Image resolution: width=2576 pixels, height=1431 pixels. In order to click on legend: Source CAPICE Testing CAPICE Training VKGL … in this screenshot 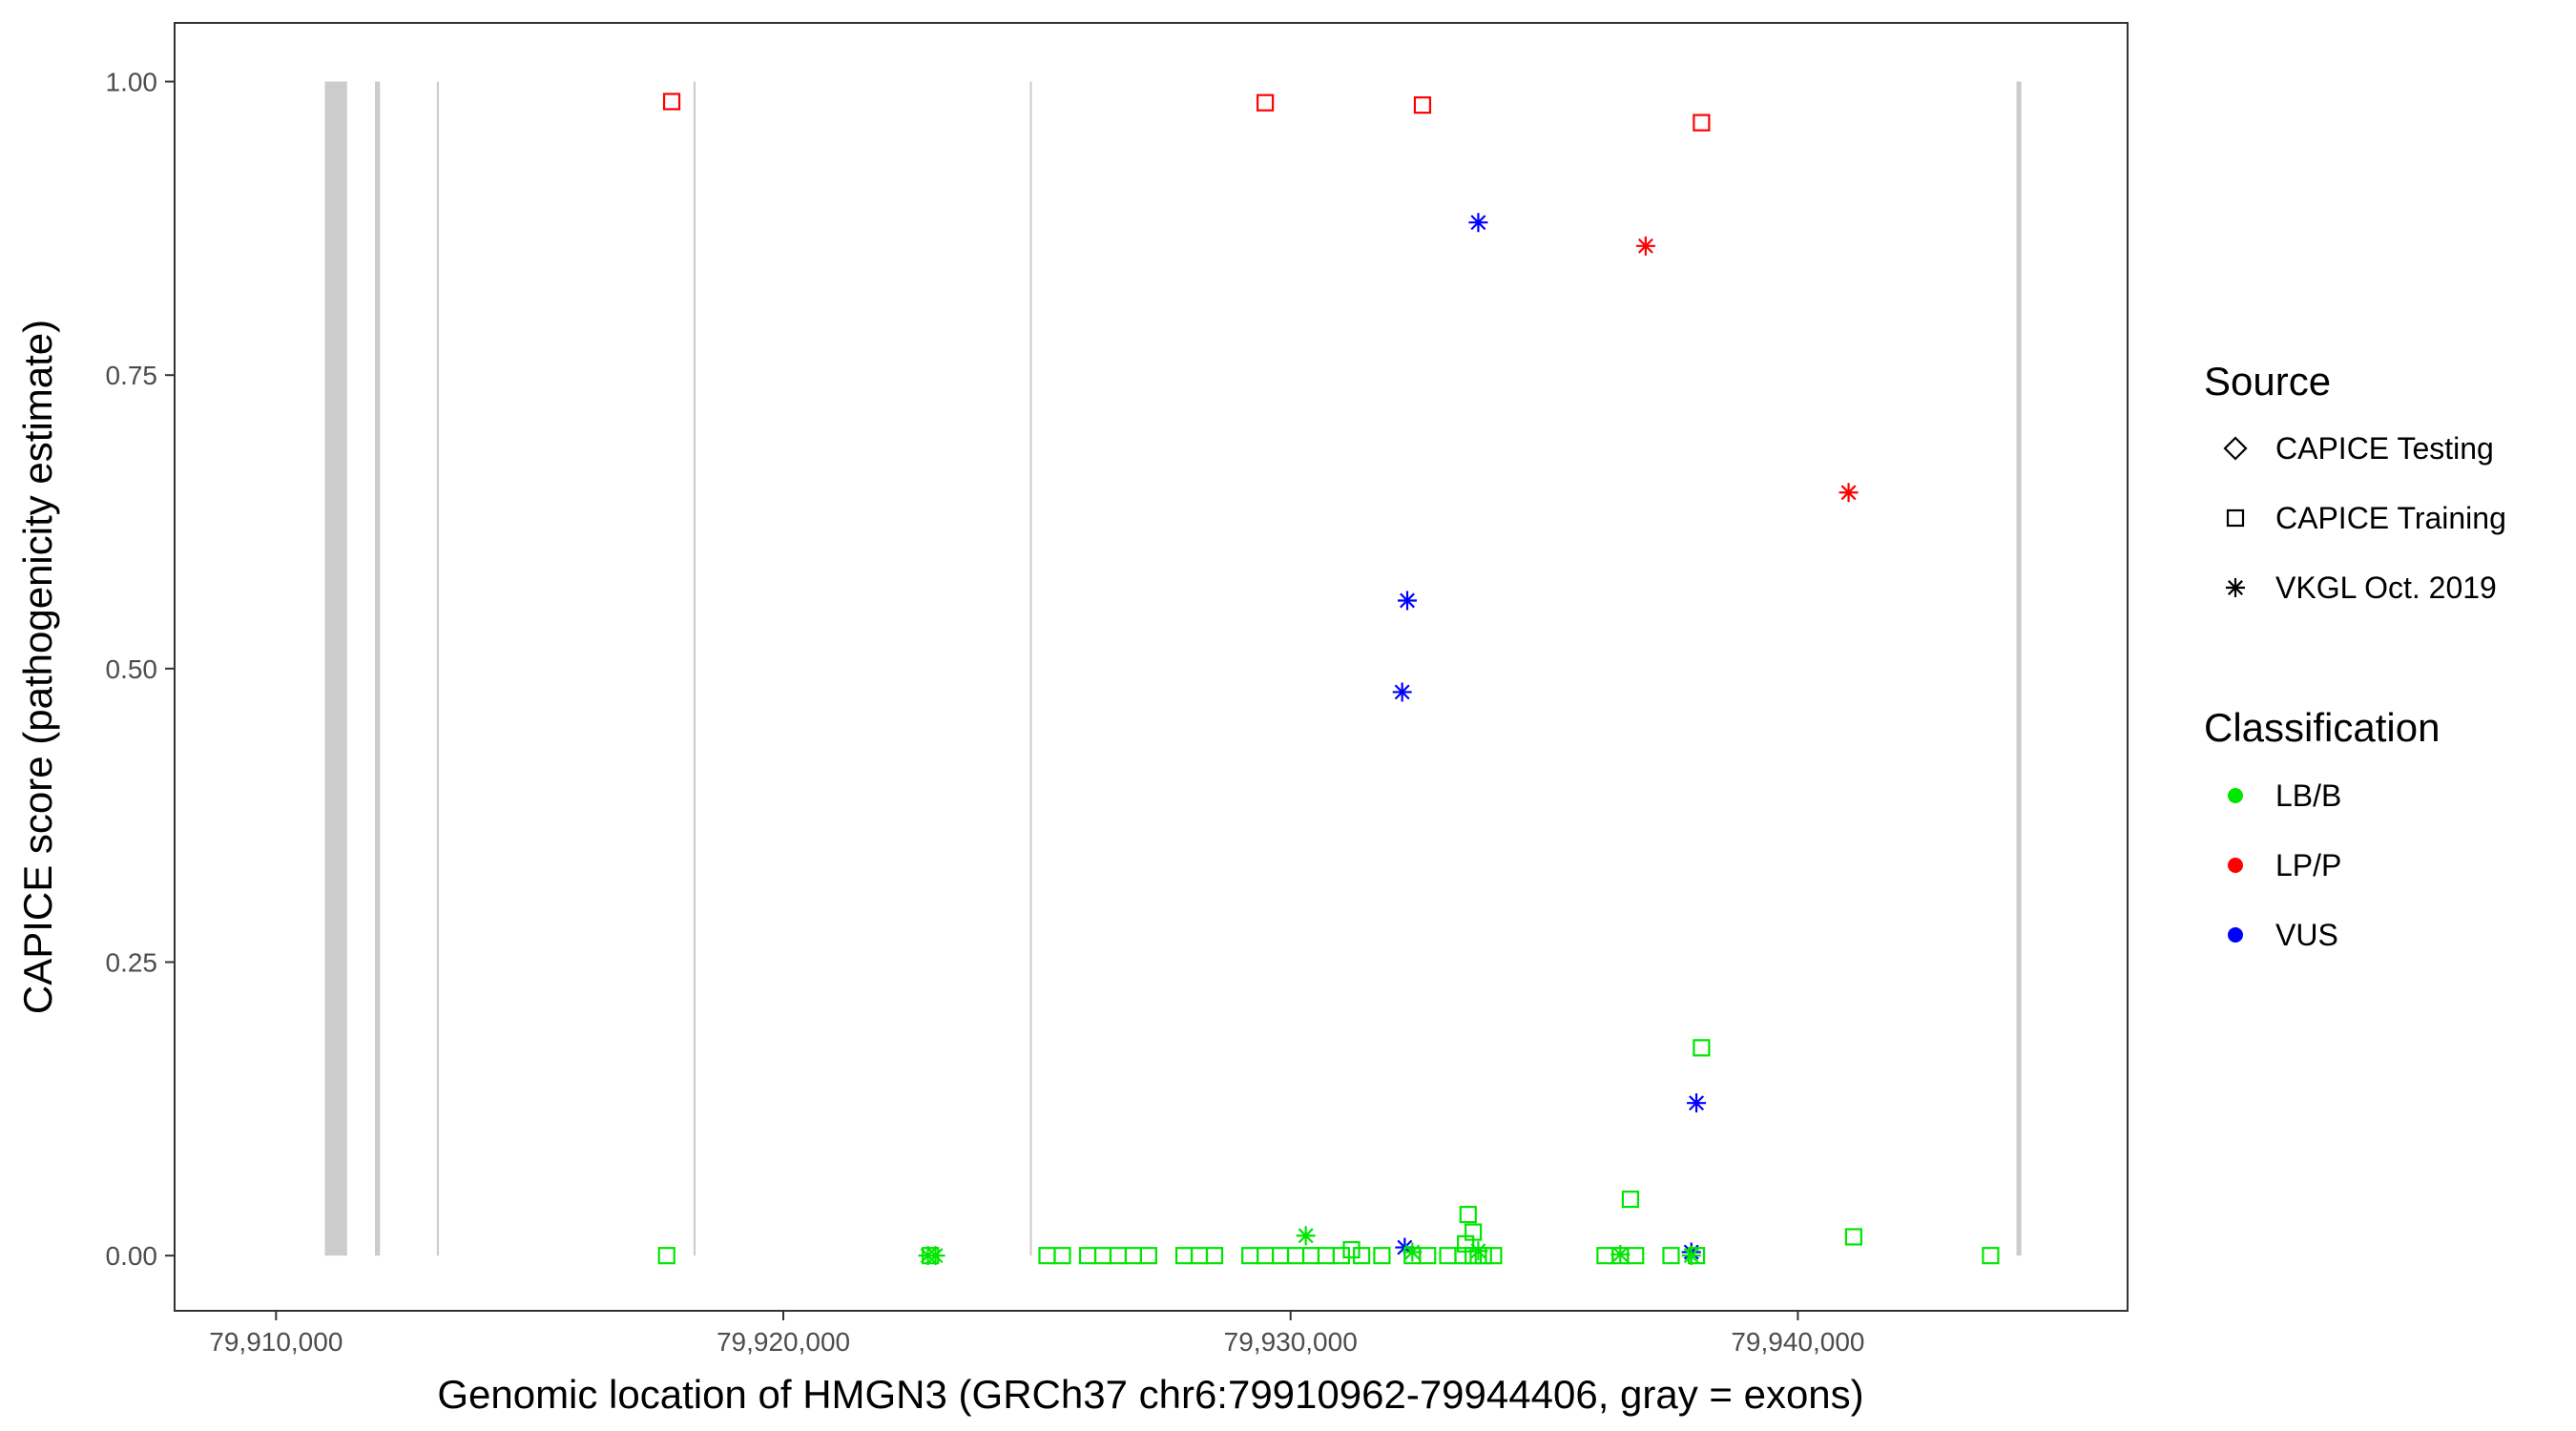, I will do `click(2355, 655)`.